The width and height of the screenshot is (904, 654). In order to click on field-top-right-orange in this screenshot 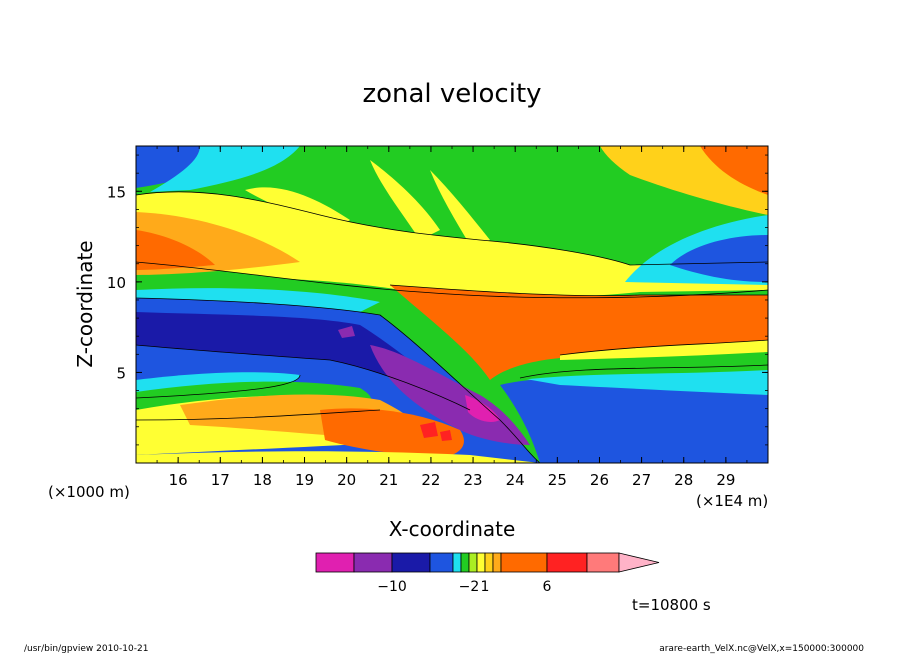, I will do `click(734, 170)`.